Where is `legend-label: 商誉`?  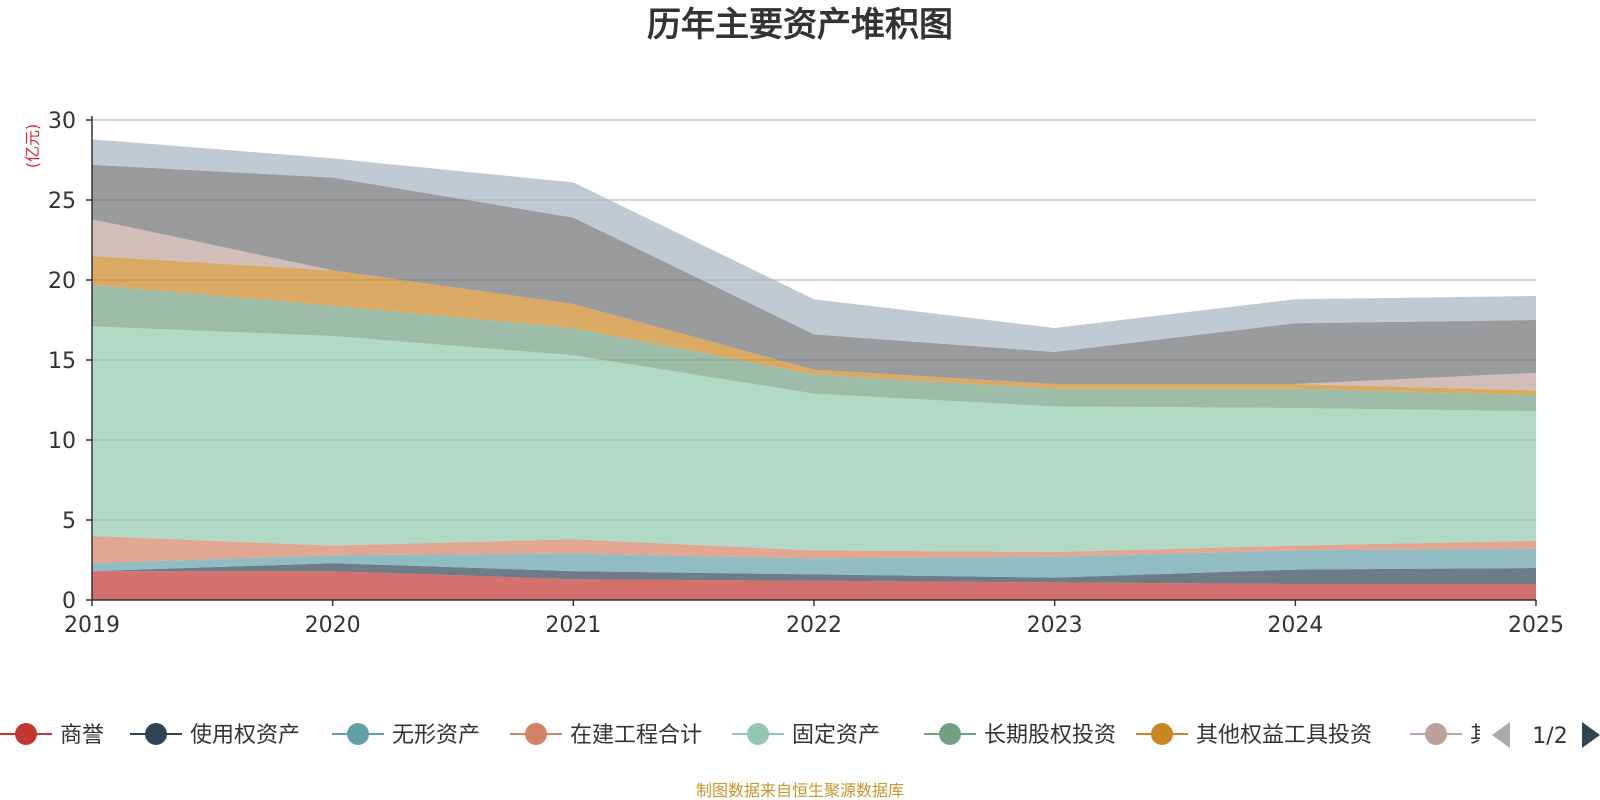
legend-label: 商誉 is located at coordinates (82, 735).